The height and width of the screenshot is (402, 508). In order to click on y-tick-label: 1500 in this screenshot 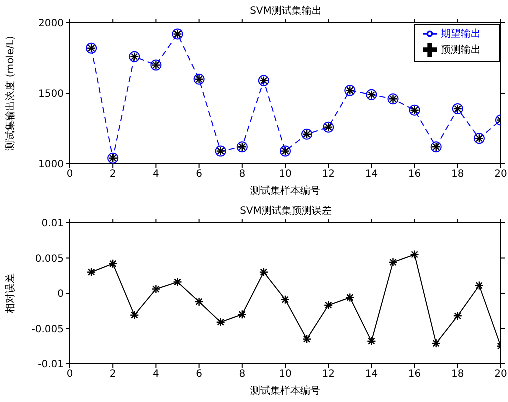, I will do `click(51, 94)`.